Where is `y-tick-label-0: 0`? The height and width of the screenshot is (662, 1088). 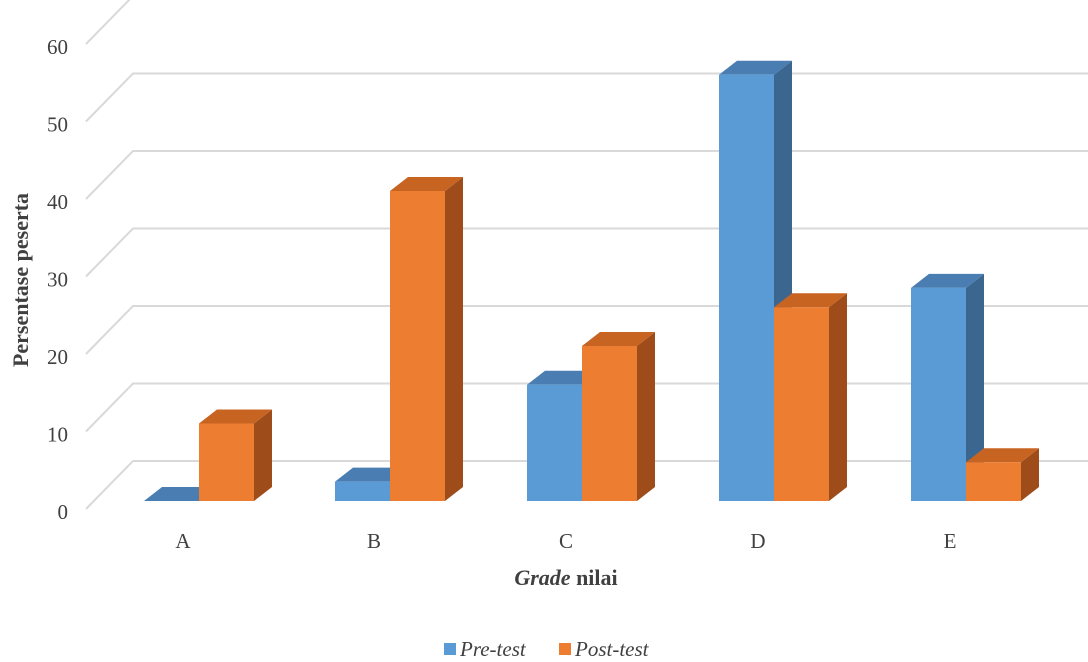 y-tick-label-0: 0 is located at coordinates (63, 512).